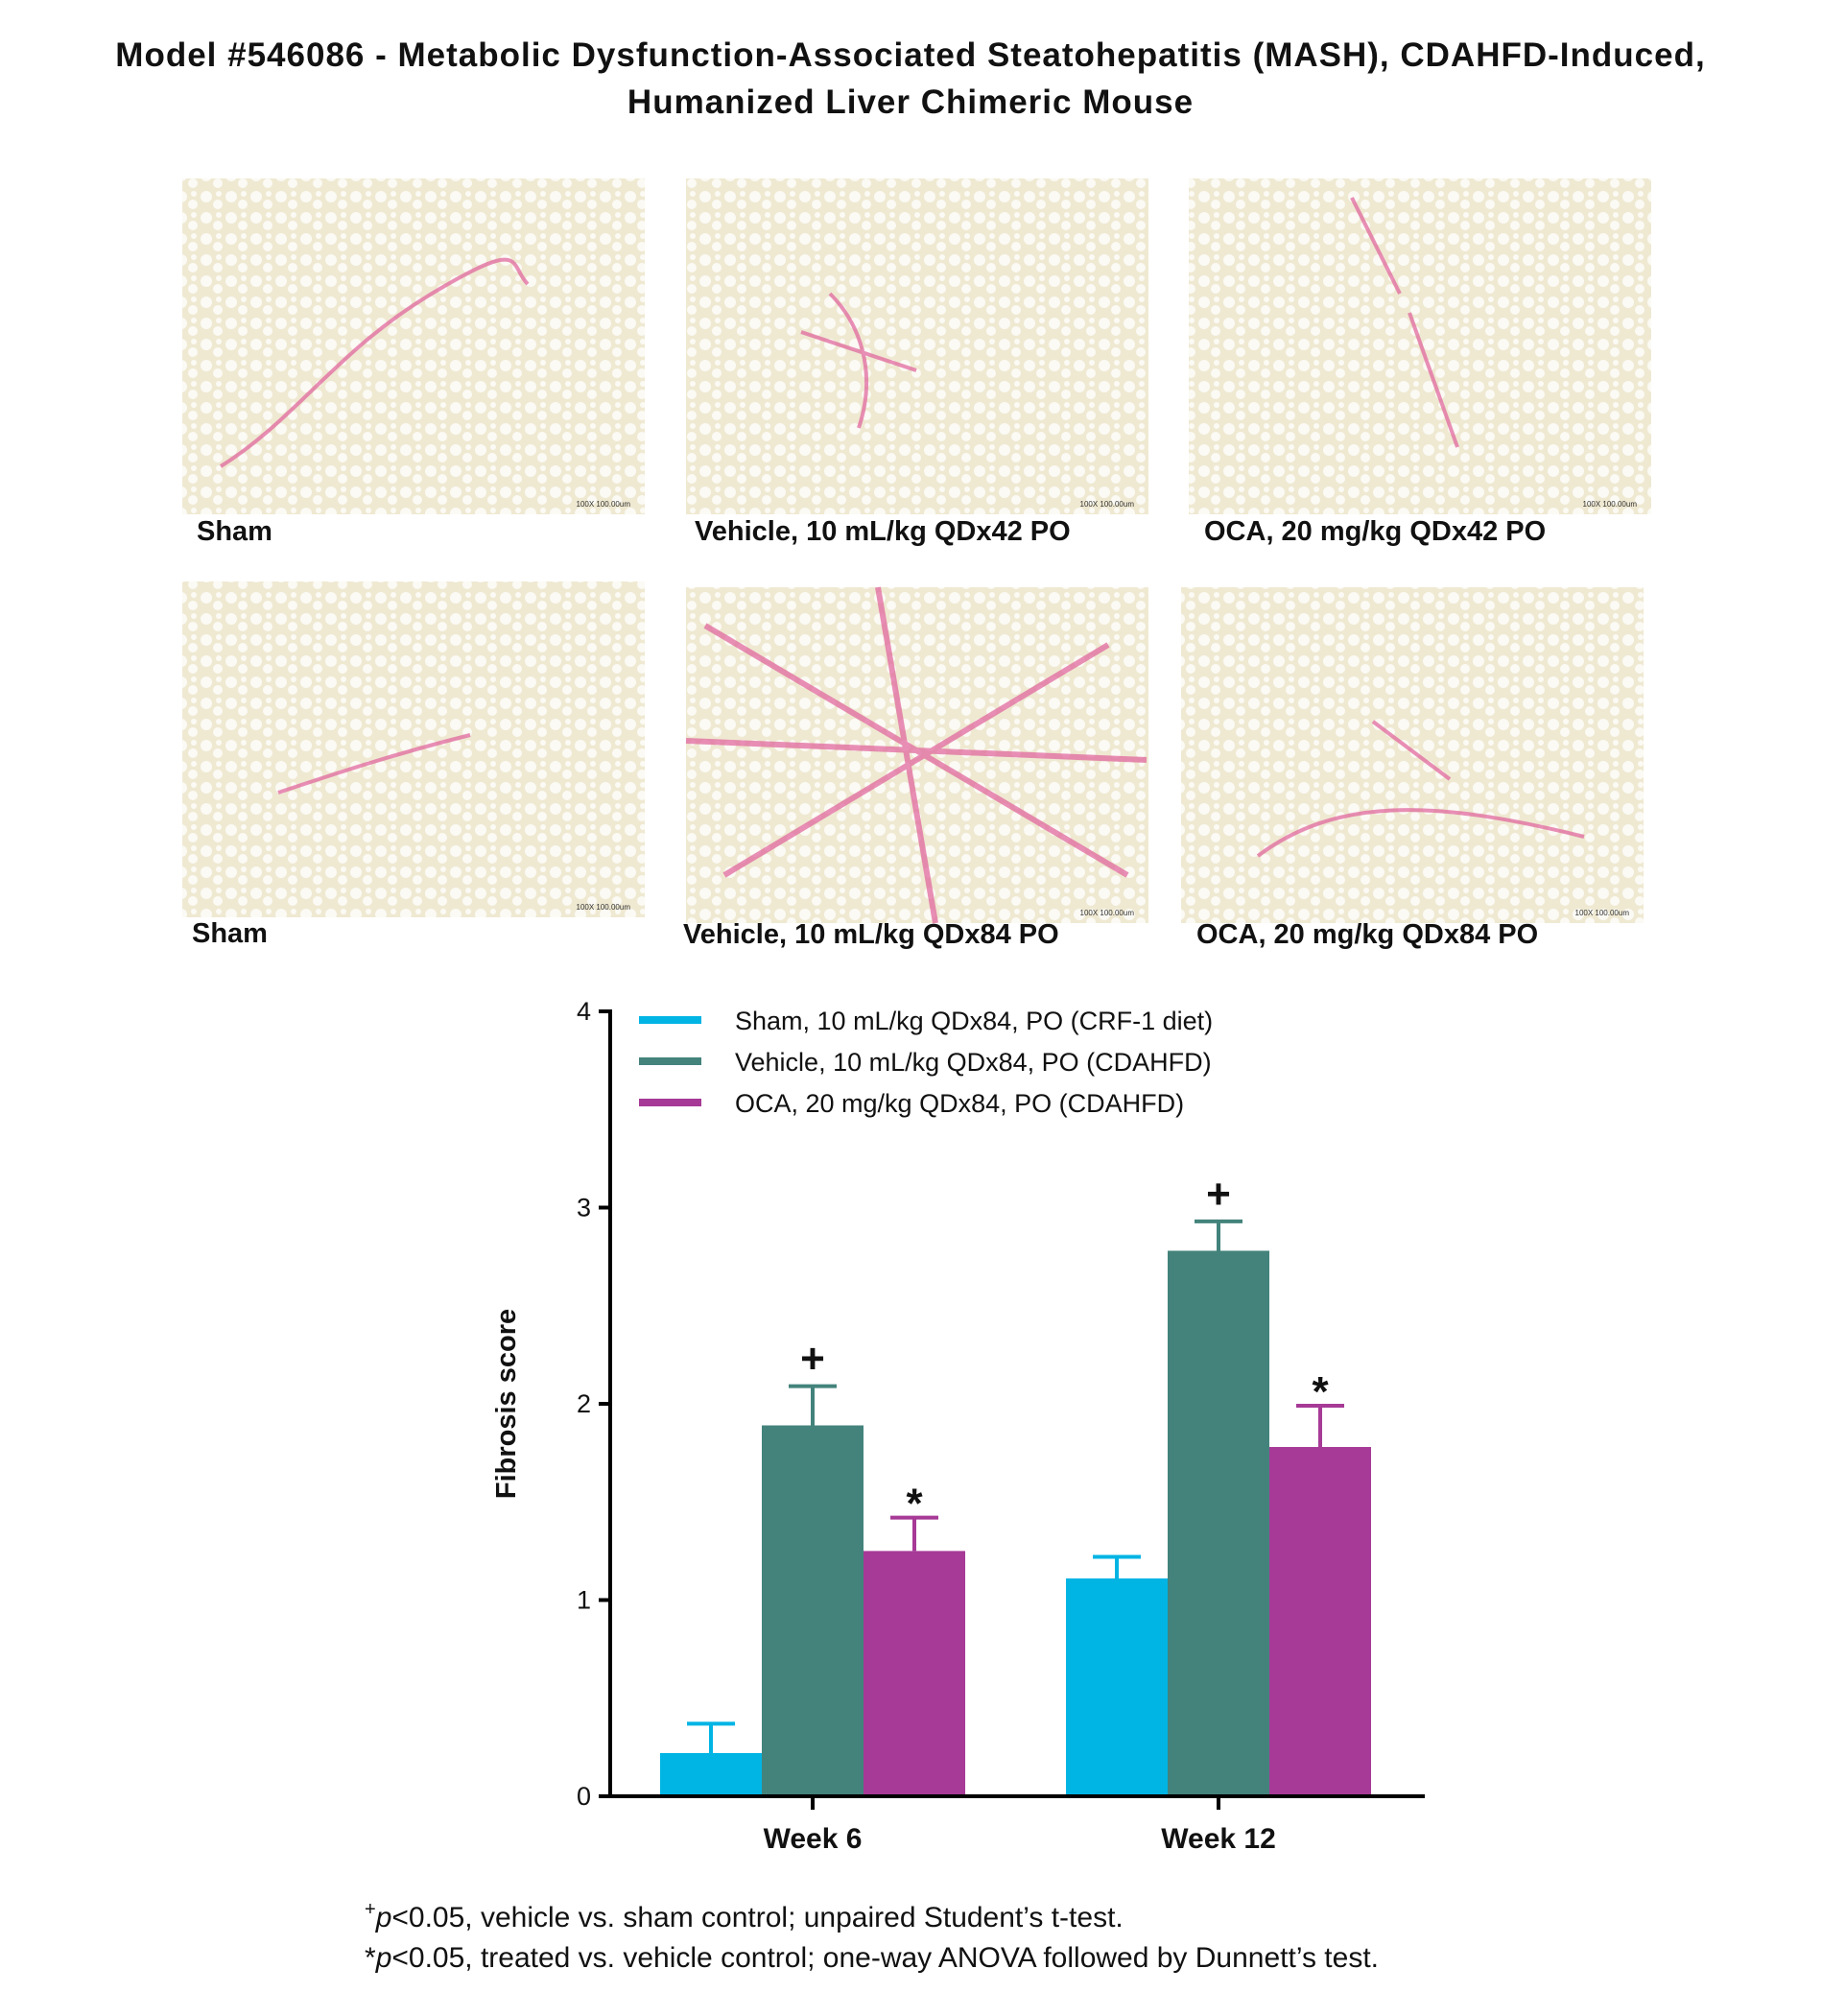  I want to click on y-tick-label: 0, so click(584, 1796).